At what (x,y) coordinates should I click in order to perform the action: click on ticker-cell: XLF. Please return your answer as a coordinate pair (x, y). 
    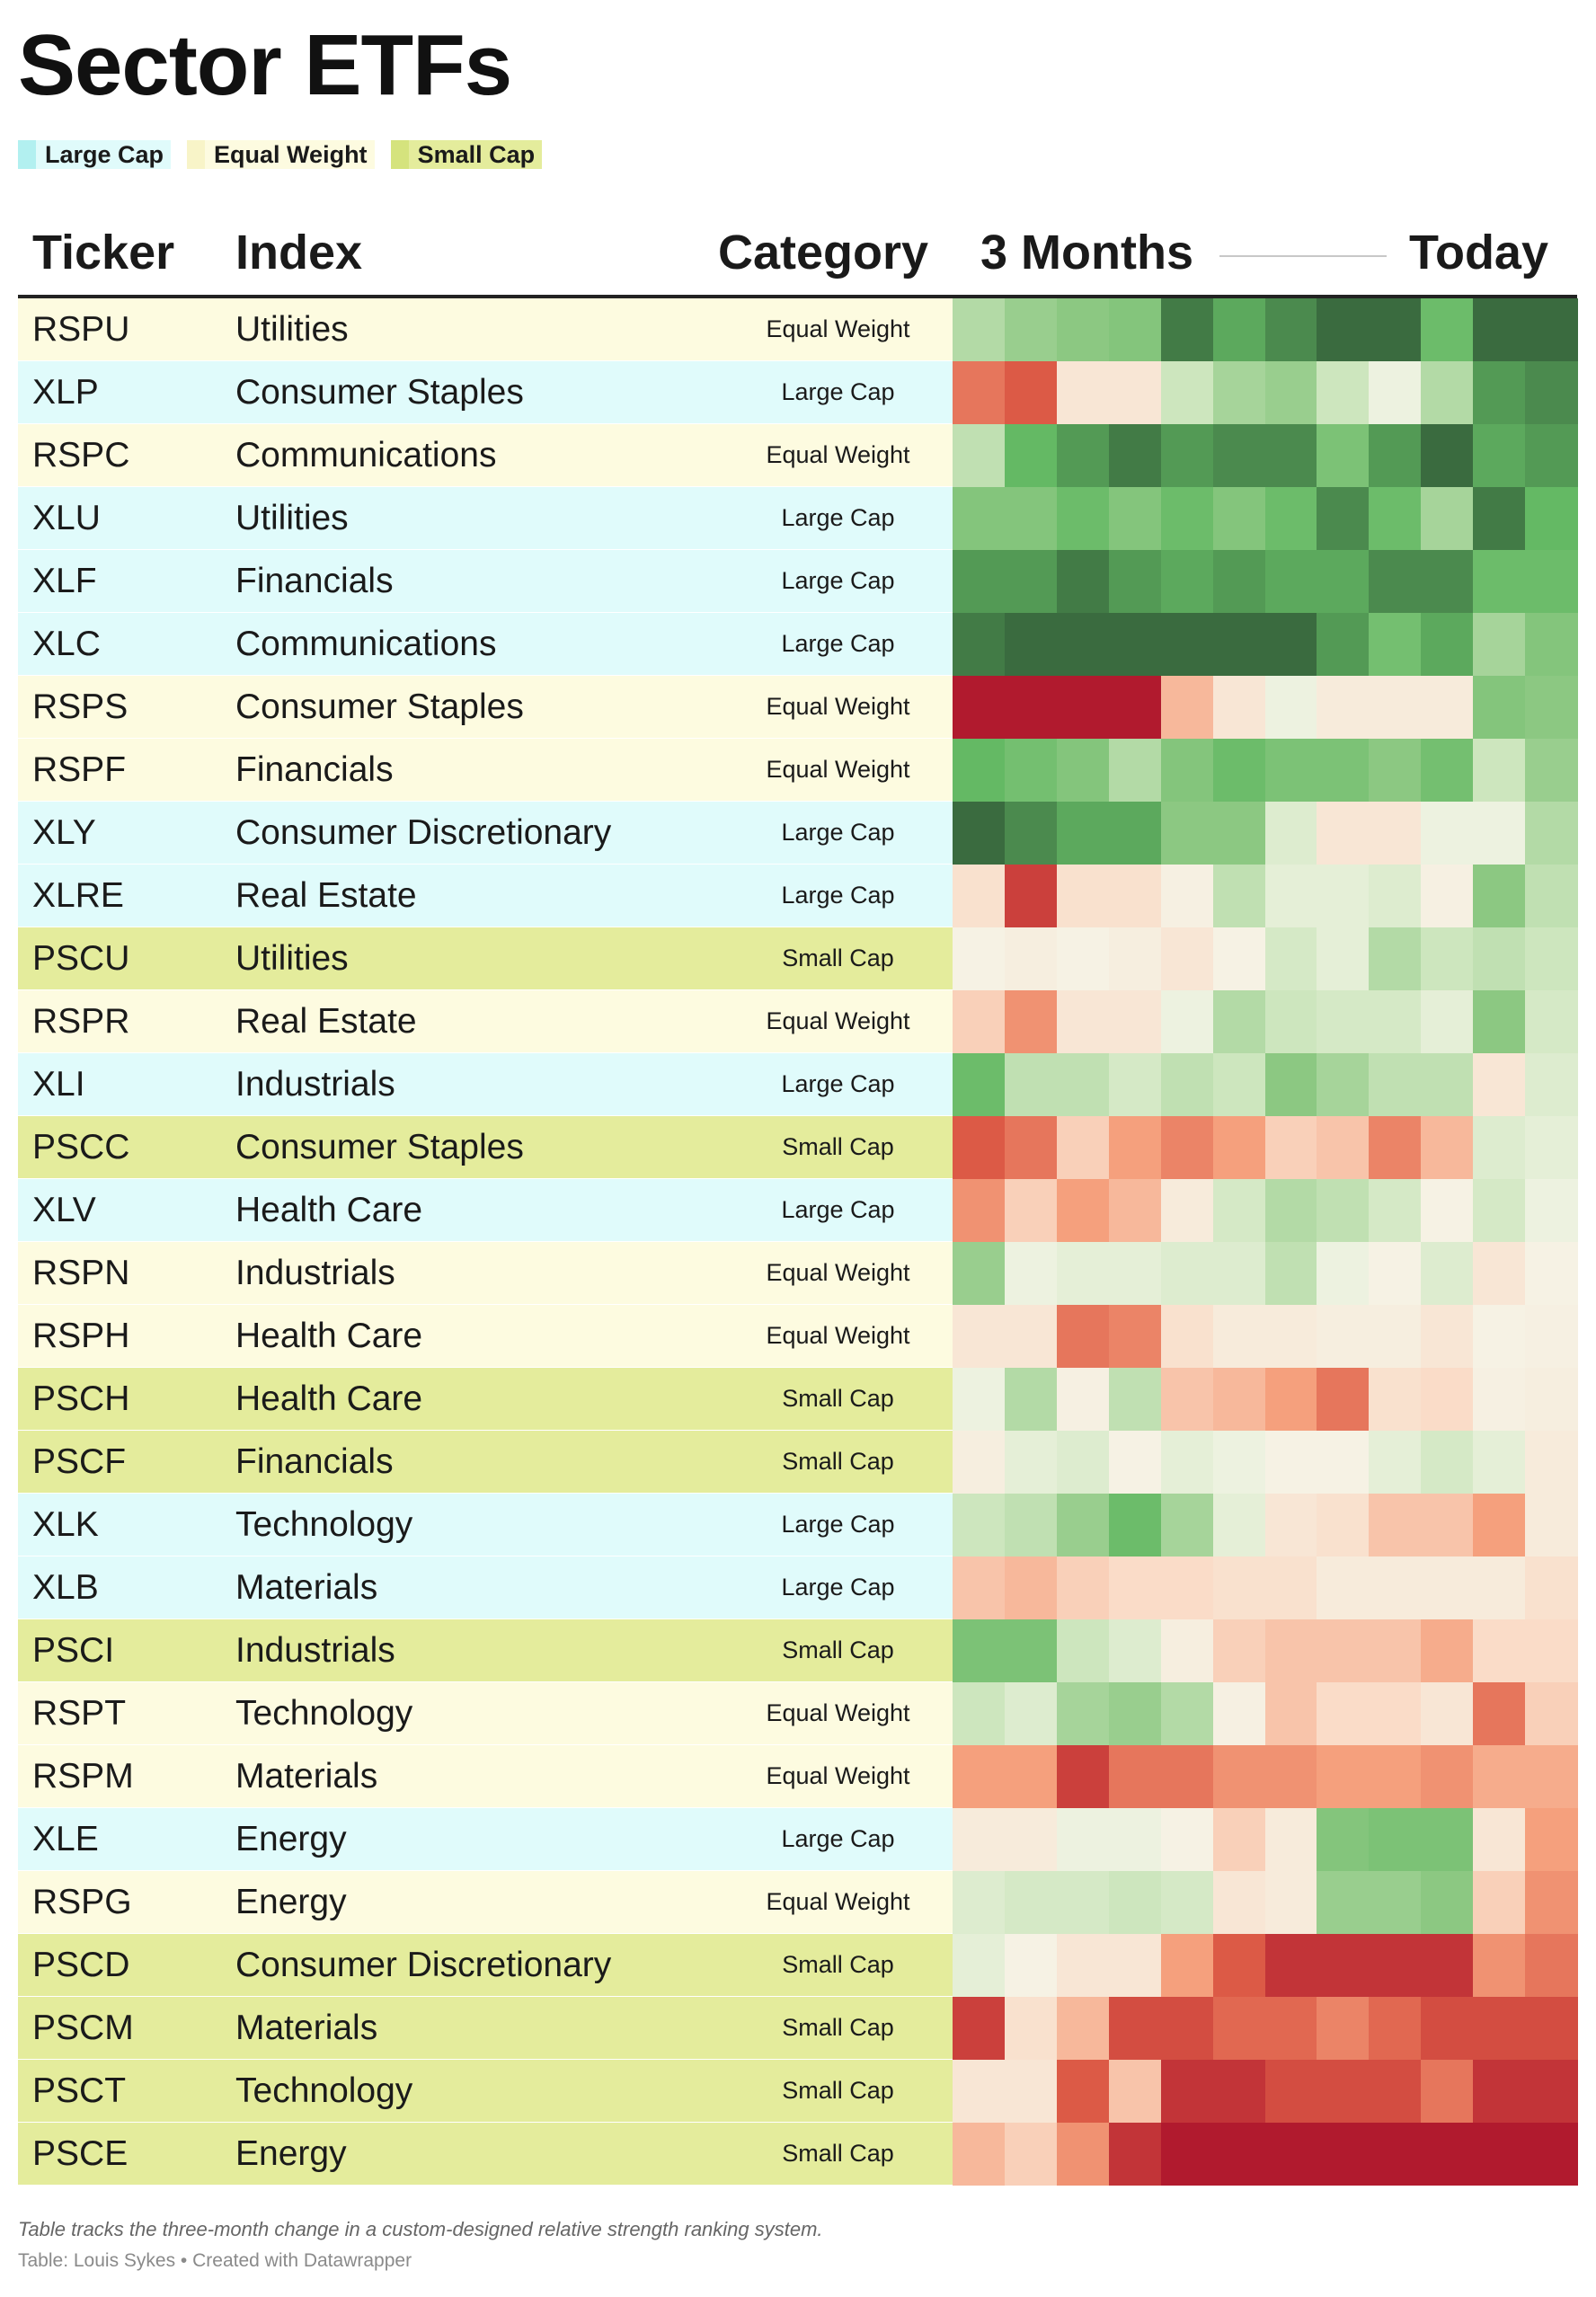
    Looking at the image, I should click on (64, 581).